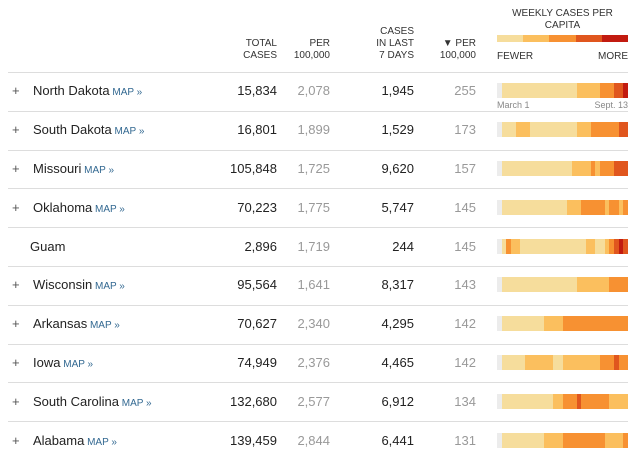  Describe the element at coordinates (79, 207) in the screenshot. I see `state-name: Oklahoma MAP »` at that location.